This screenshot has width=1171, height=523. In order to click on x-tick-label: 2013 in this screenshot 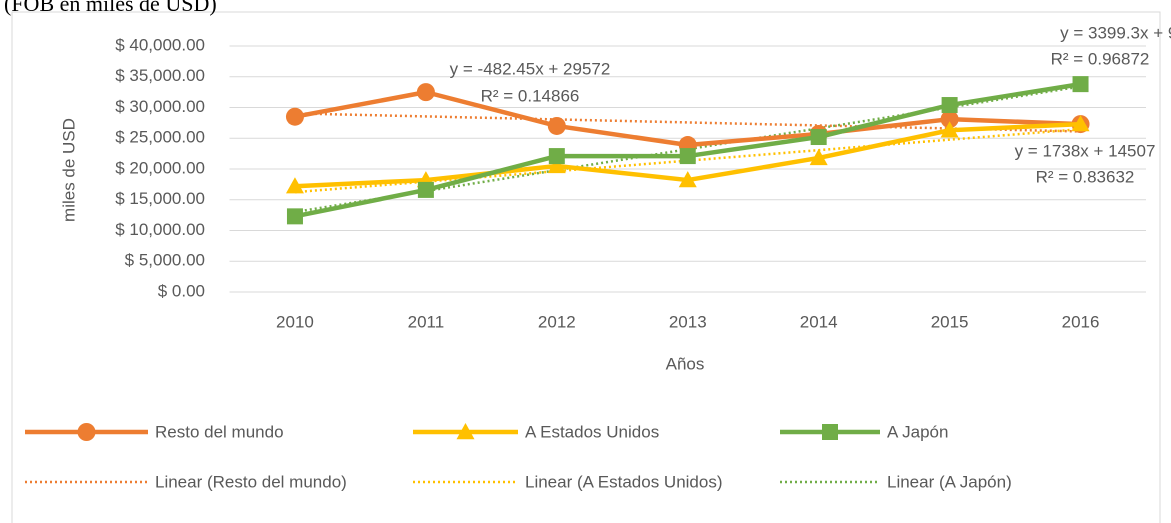, I will do `click(688, 321)`.